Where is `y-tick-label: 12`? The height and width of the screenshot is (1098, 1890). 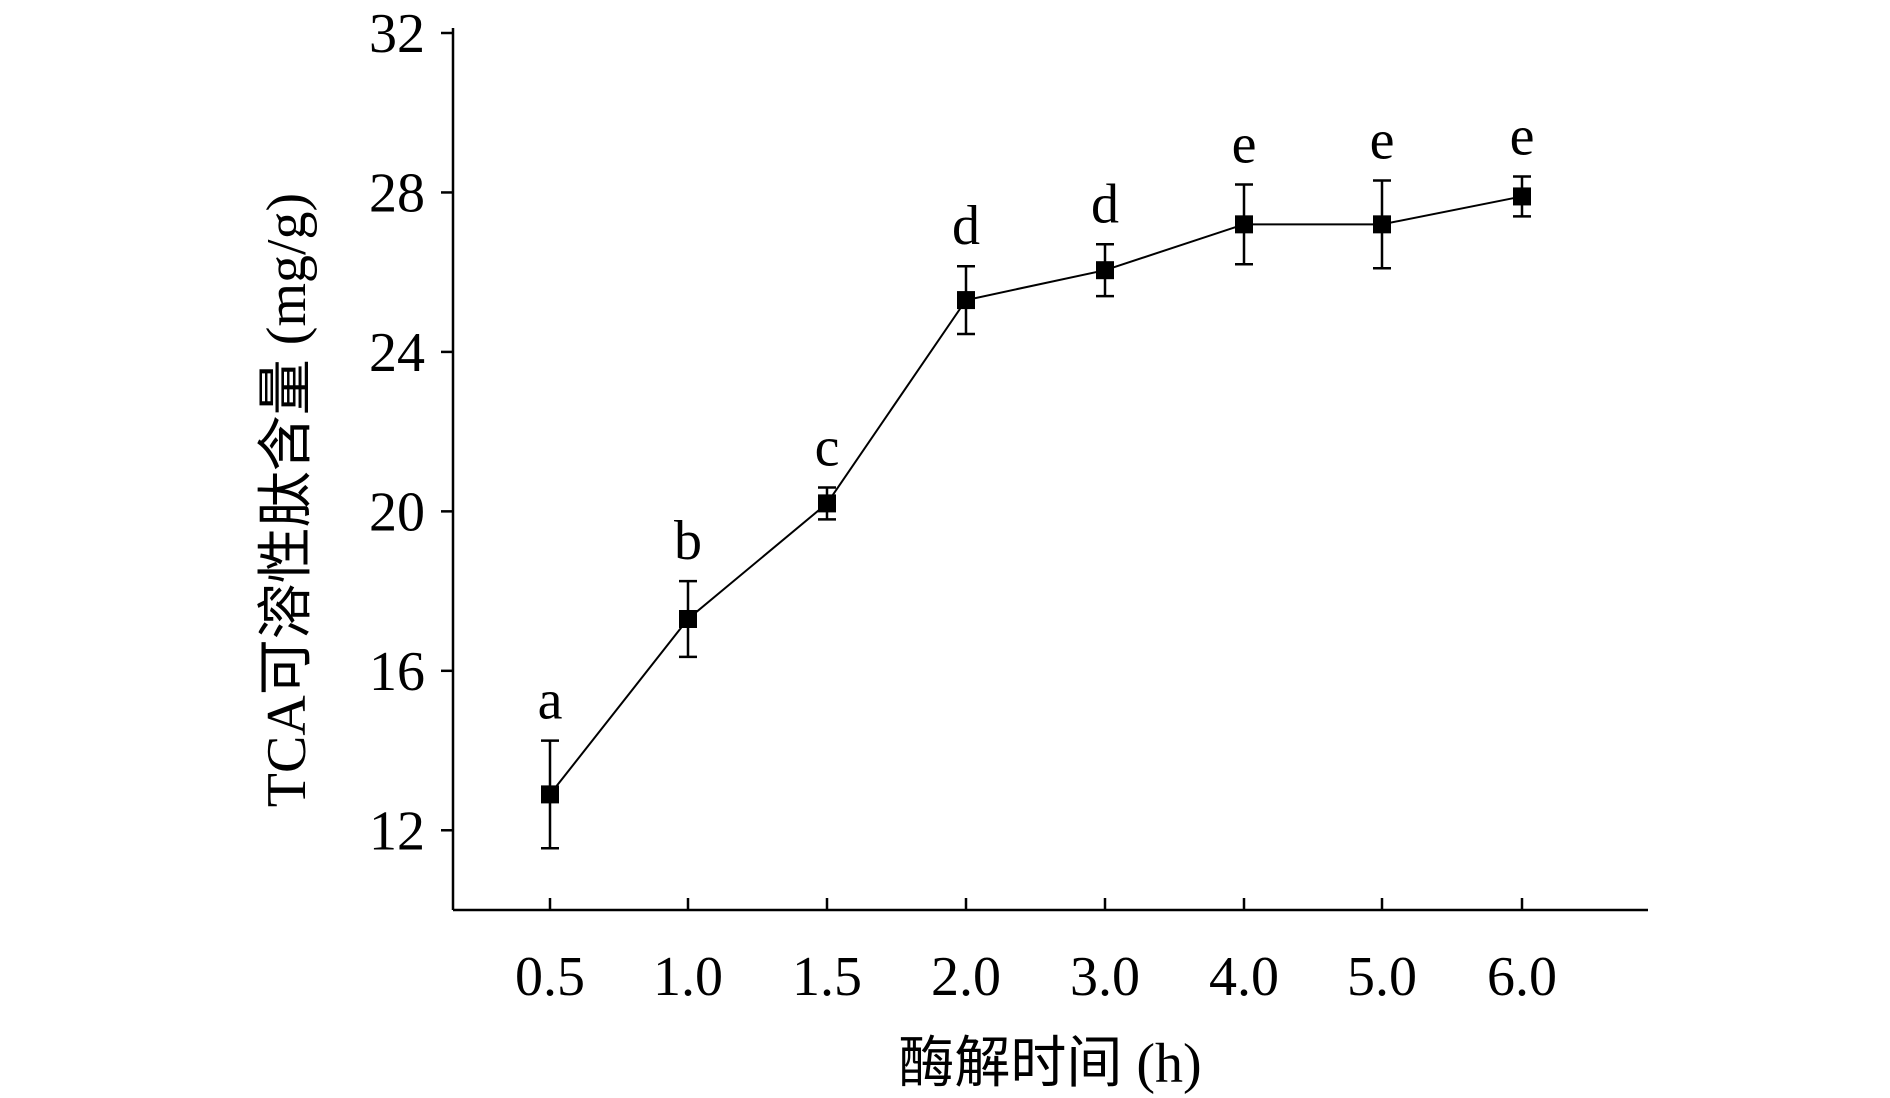 y-tick-label: 12 is located at coordinates (397, 831).